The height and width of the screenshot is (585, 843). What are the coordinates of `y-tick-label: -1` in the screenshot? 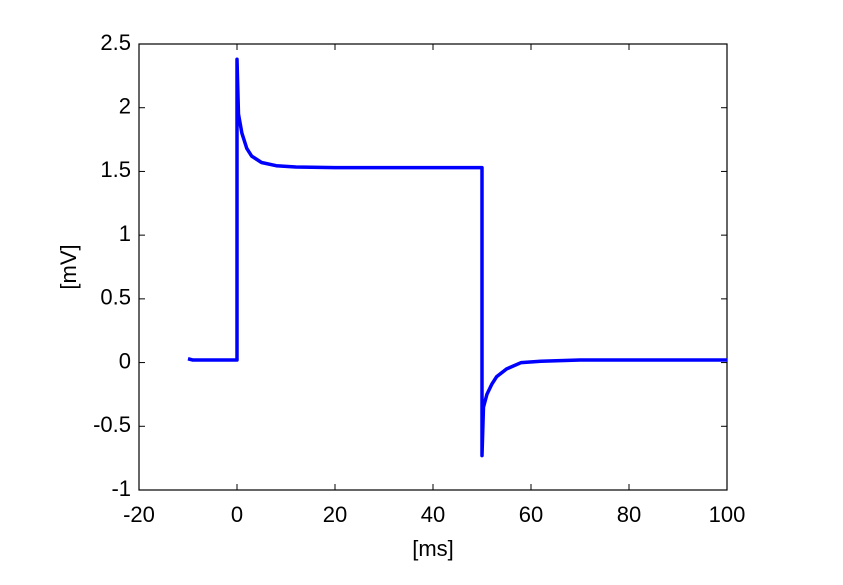 It's located at (121, 488).